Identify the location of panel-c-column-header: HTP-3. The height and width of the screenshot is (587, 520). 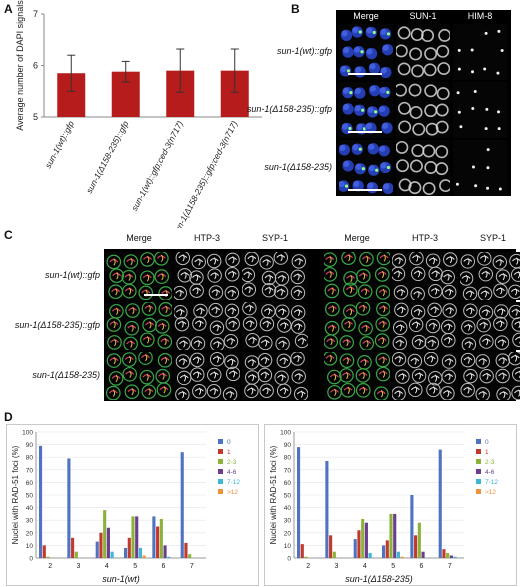
(206, 238).